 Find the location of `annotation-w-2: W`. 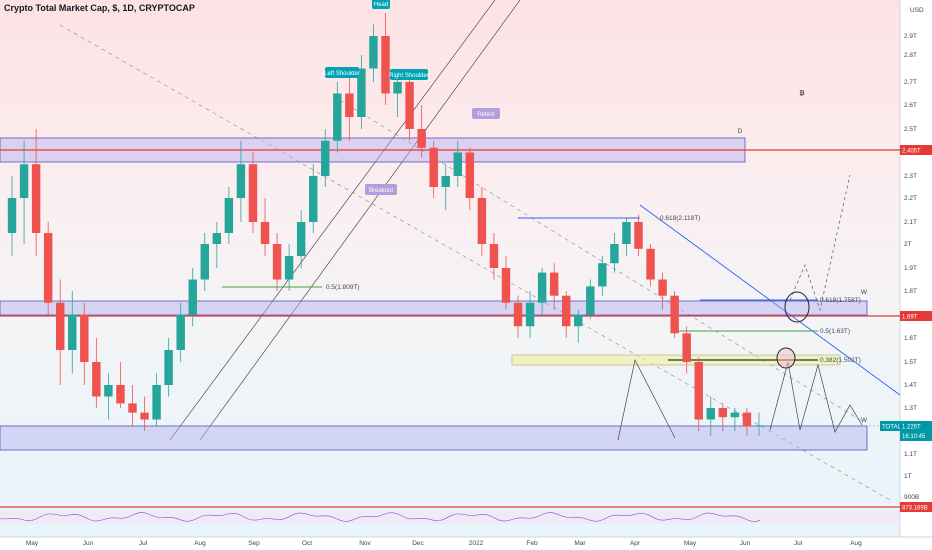

annotation-w-2: W is located at coordinates (864, 420).